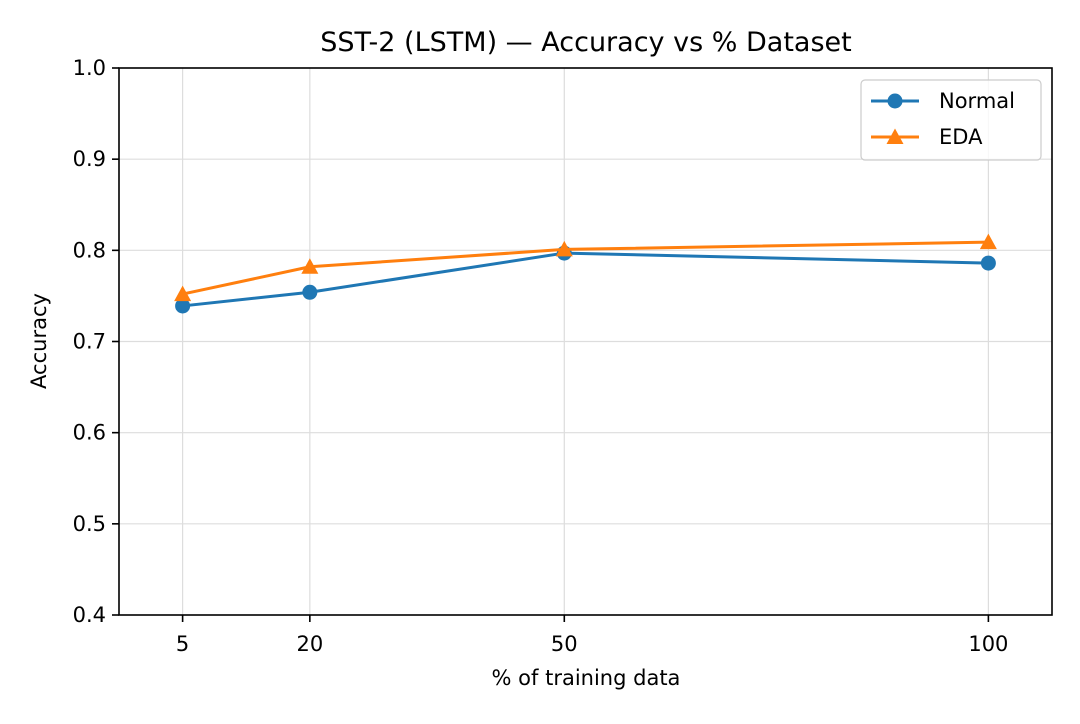  I want to click on legend-label-normal: Normal, so click(977, 101).